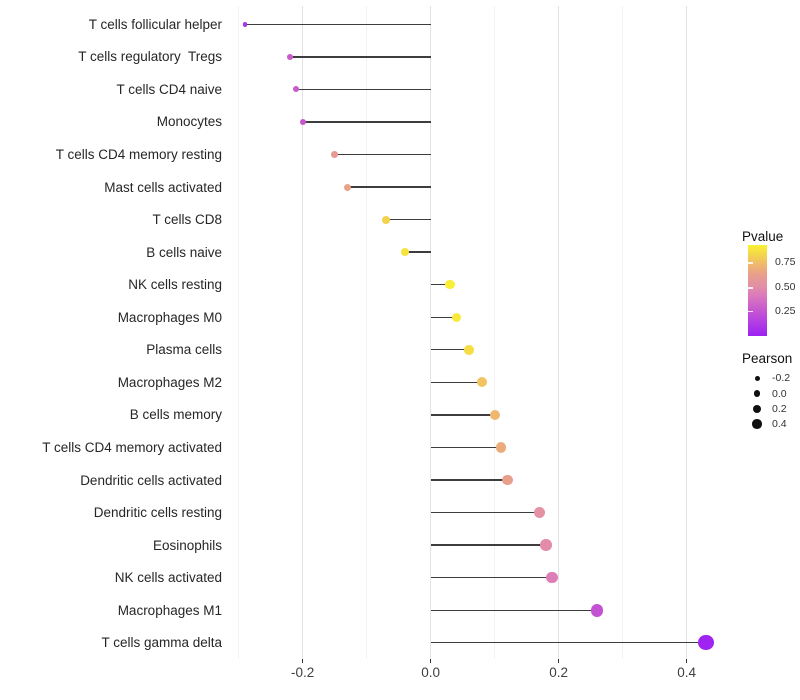 The height and width of the screenshot is (700, 800). Describe the element at coordinates (150, 57) in the screenshot. I see `y-axis-label: T cells regulatory Tregs` at that location.